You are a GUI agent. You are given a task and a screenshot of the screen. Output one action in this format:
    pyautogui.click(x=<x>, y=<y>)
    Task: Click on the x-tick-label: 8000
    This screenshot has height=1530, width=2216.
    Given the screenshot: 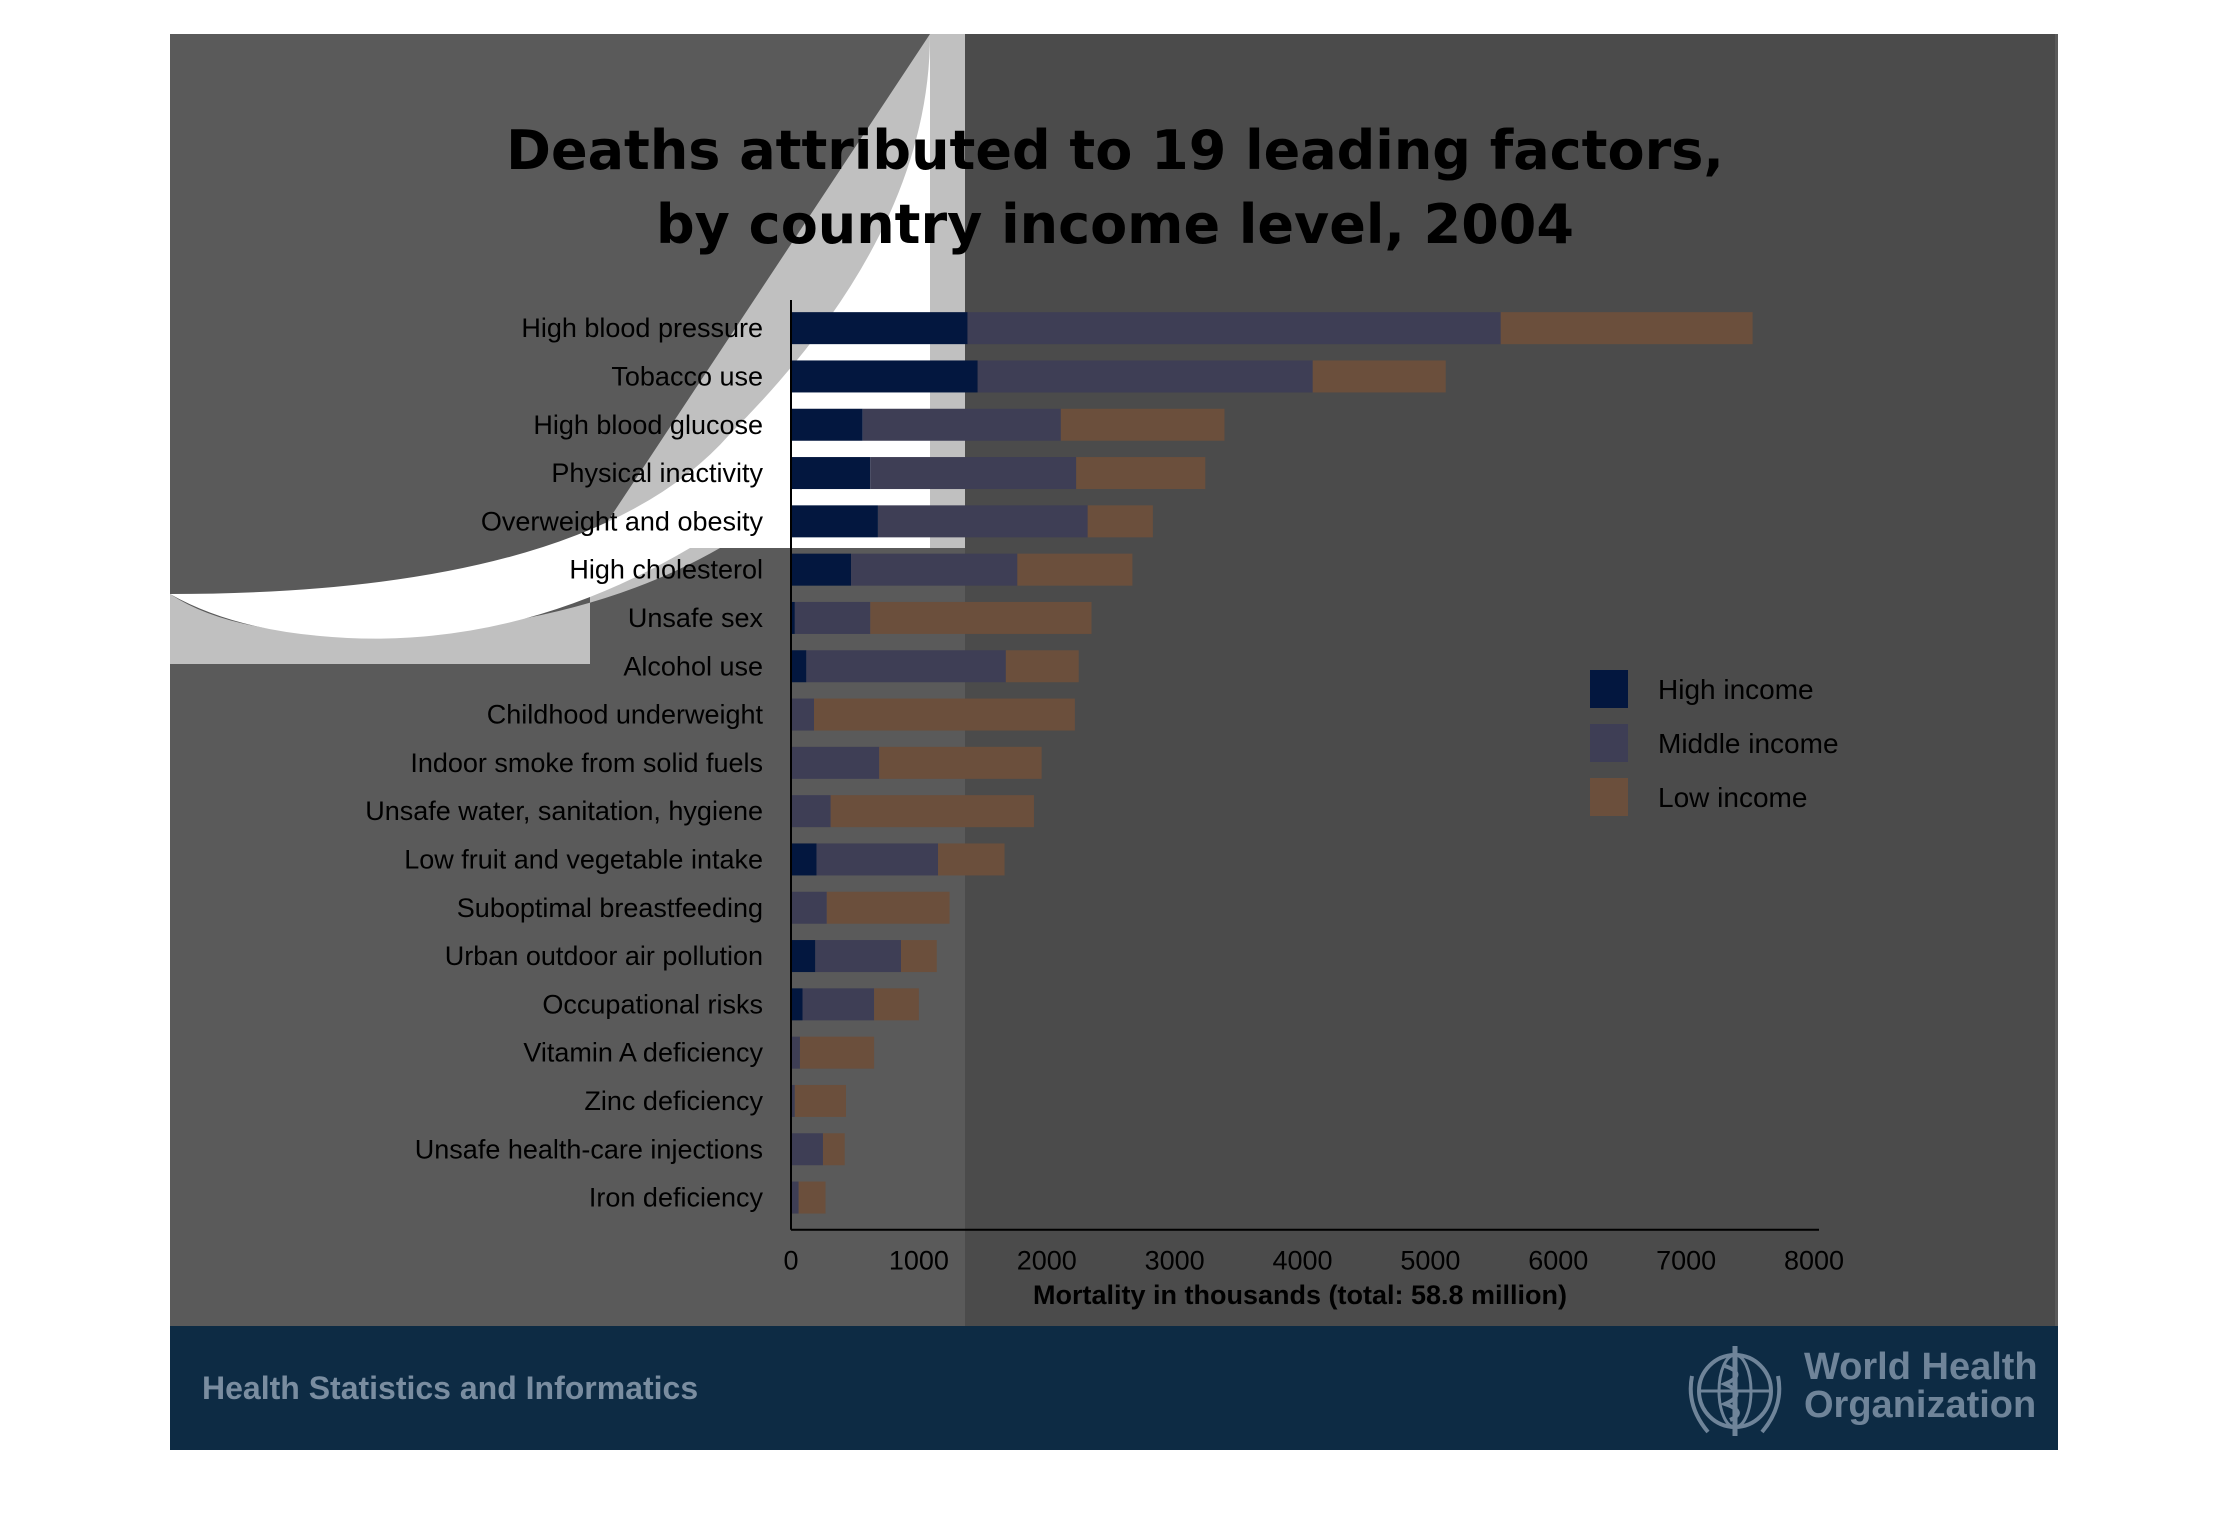 What is the action you would take?
    pyautogui.click(x=1814, y=1261)
    